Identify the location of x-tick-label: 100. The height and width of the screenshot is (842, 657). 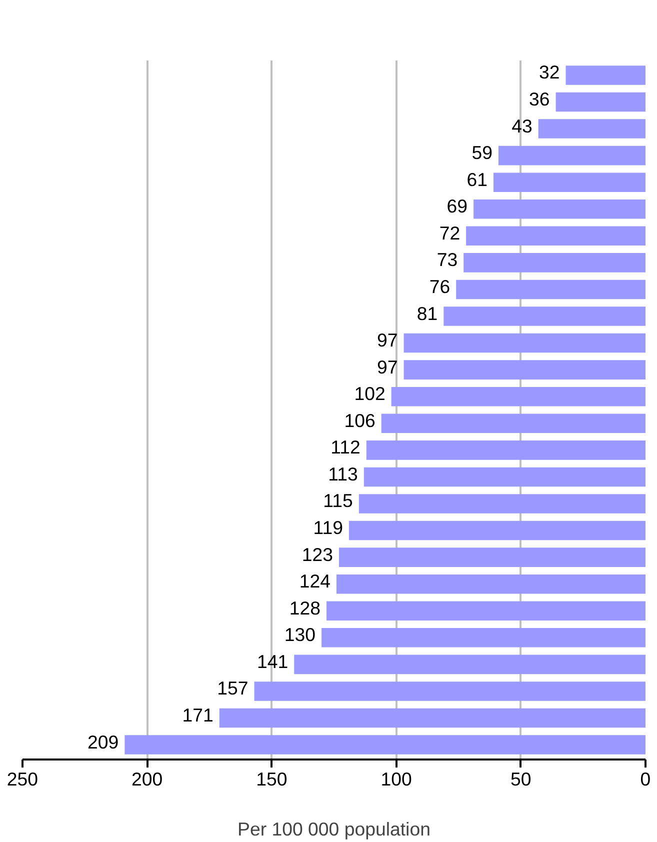
(396, 779).